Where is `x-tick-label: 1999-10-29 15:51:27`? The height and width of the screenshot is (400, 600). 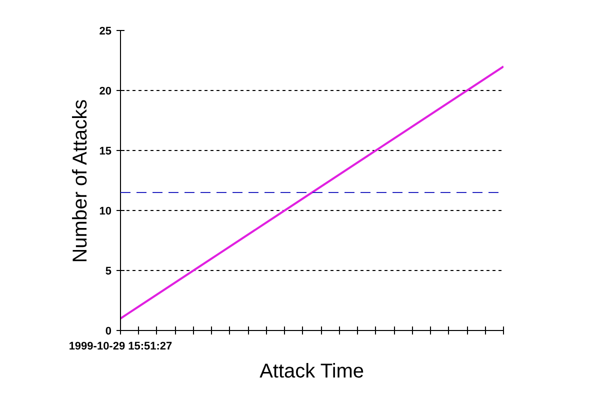
x-tick-label: 1999-10-29 15:51:27 is located at coordinates (120, 346).